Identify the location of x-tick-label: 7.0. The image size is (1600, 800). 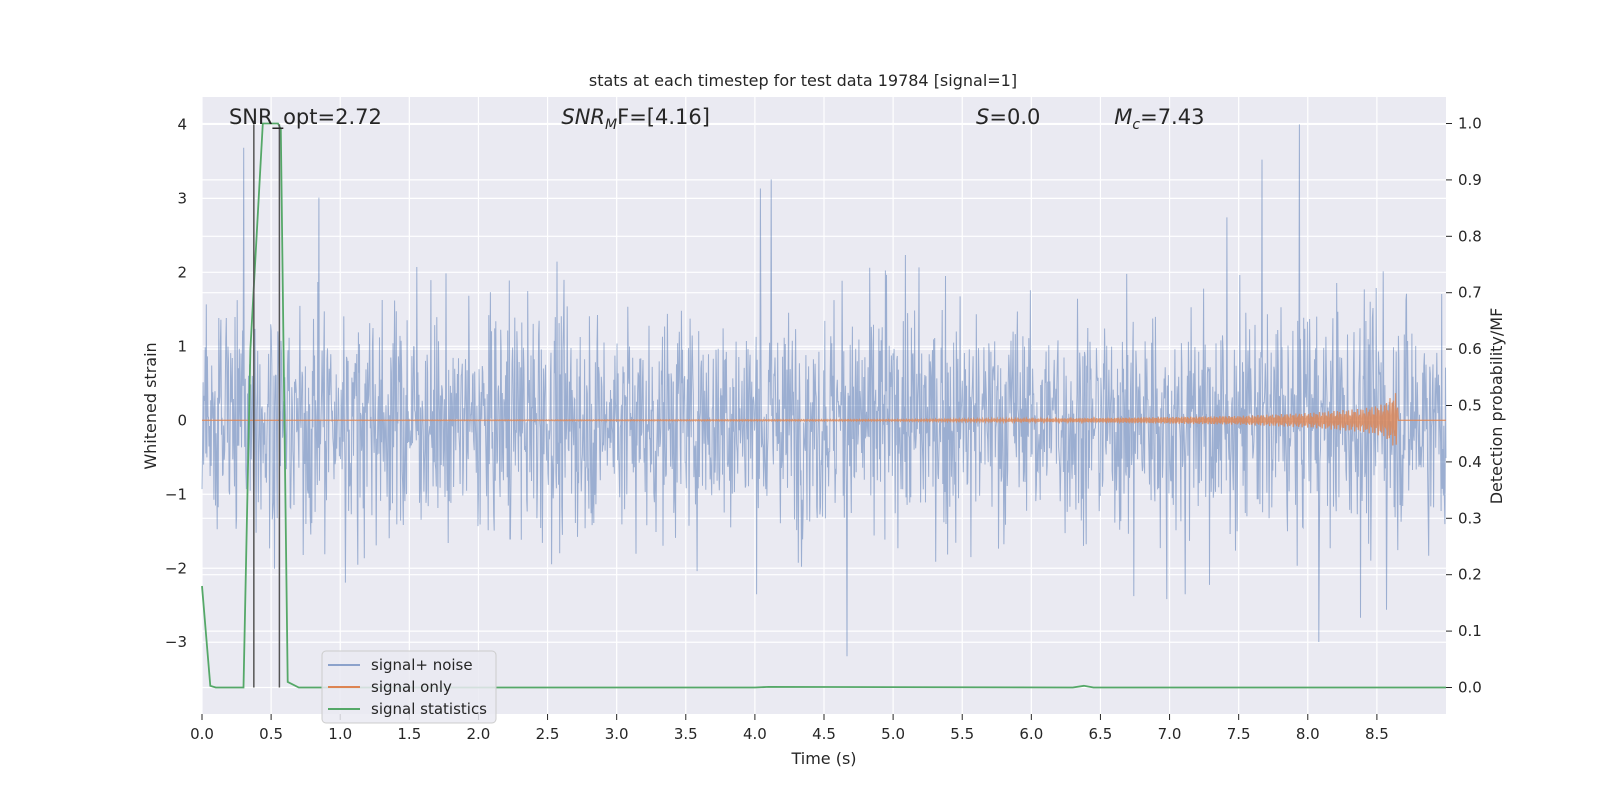
(1170, 734).